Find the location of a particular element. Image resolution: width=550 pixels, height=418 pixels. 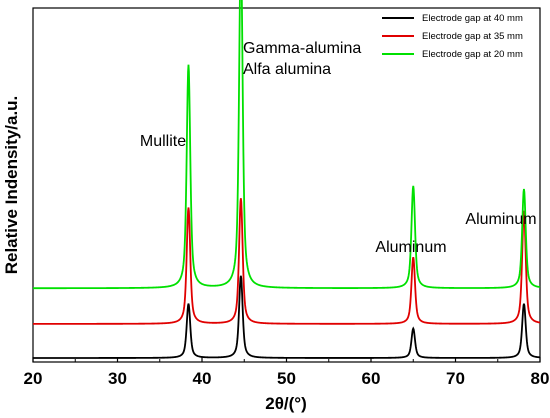

y-axis-title: Relative Indensity/a.u. is located at coordinates (11, 185).